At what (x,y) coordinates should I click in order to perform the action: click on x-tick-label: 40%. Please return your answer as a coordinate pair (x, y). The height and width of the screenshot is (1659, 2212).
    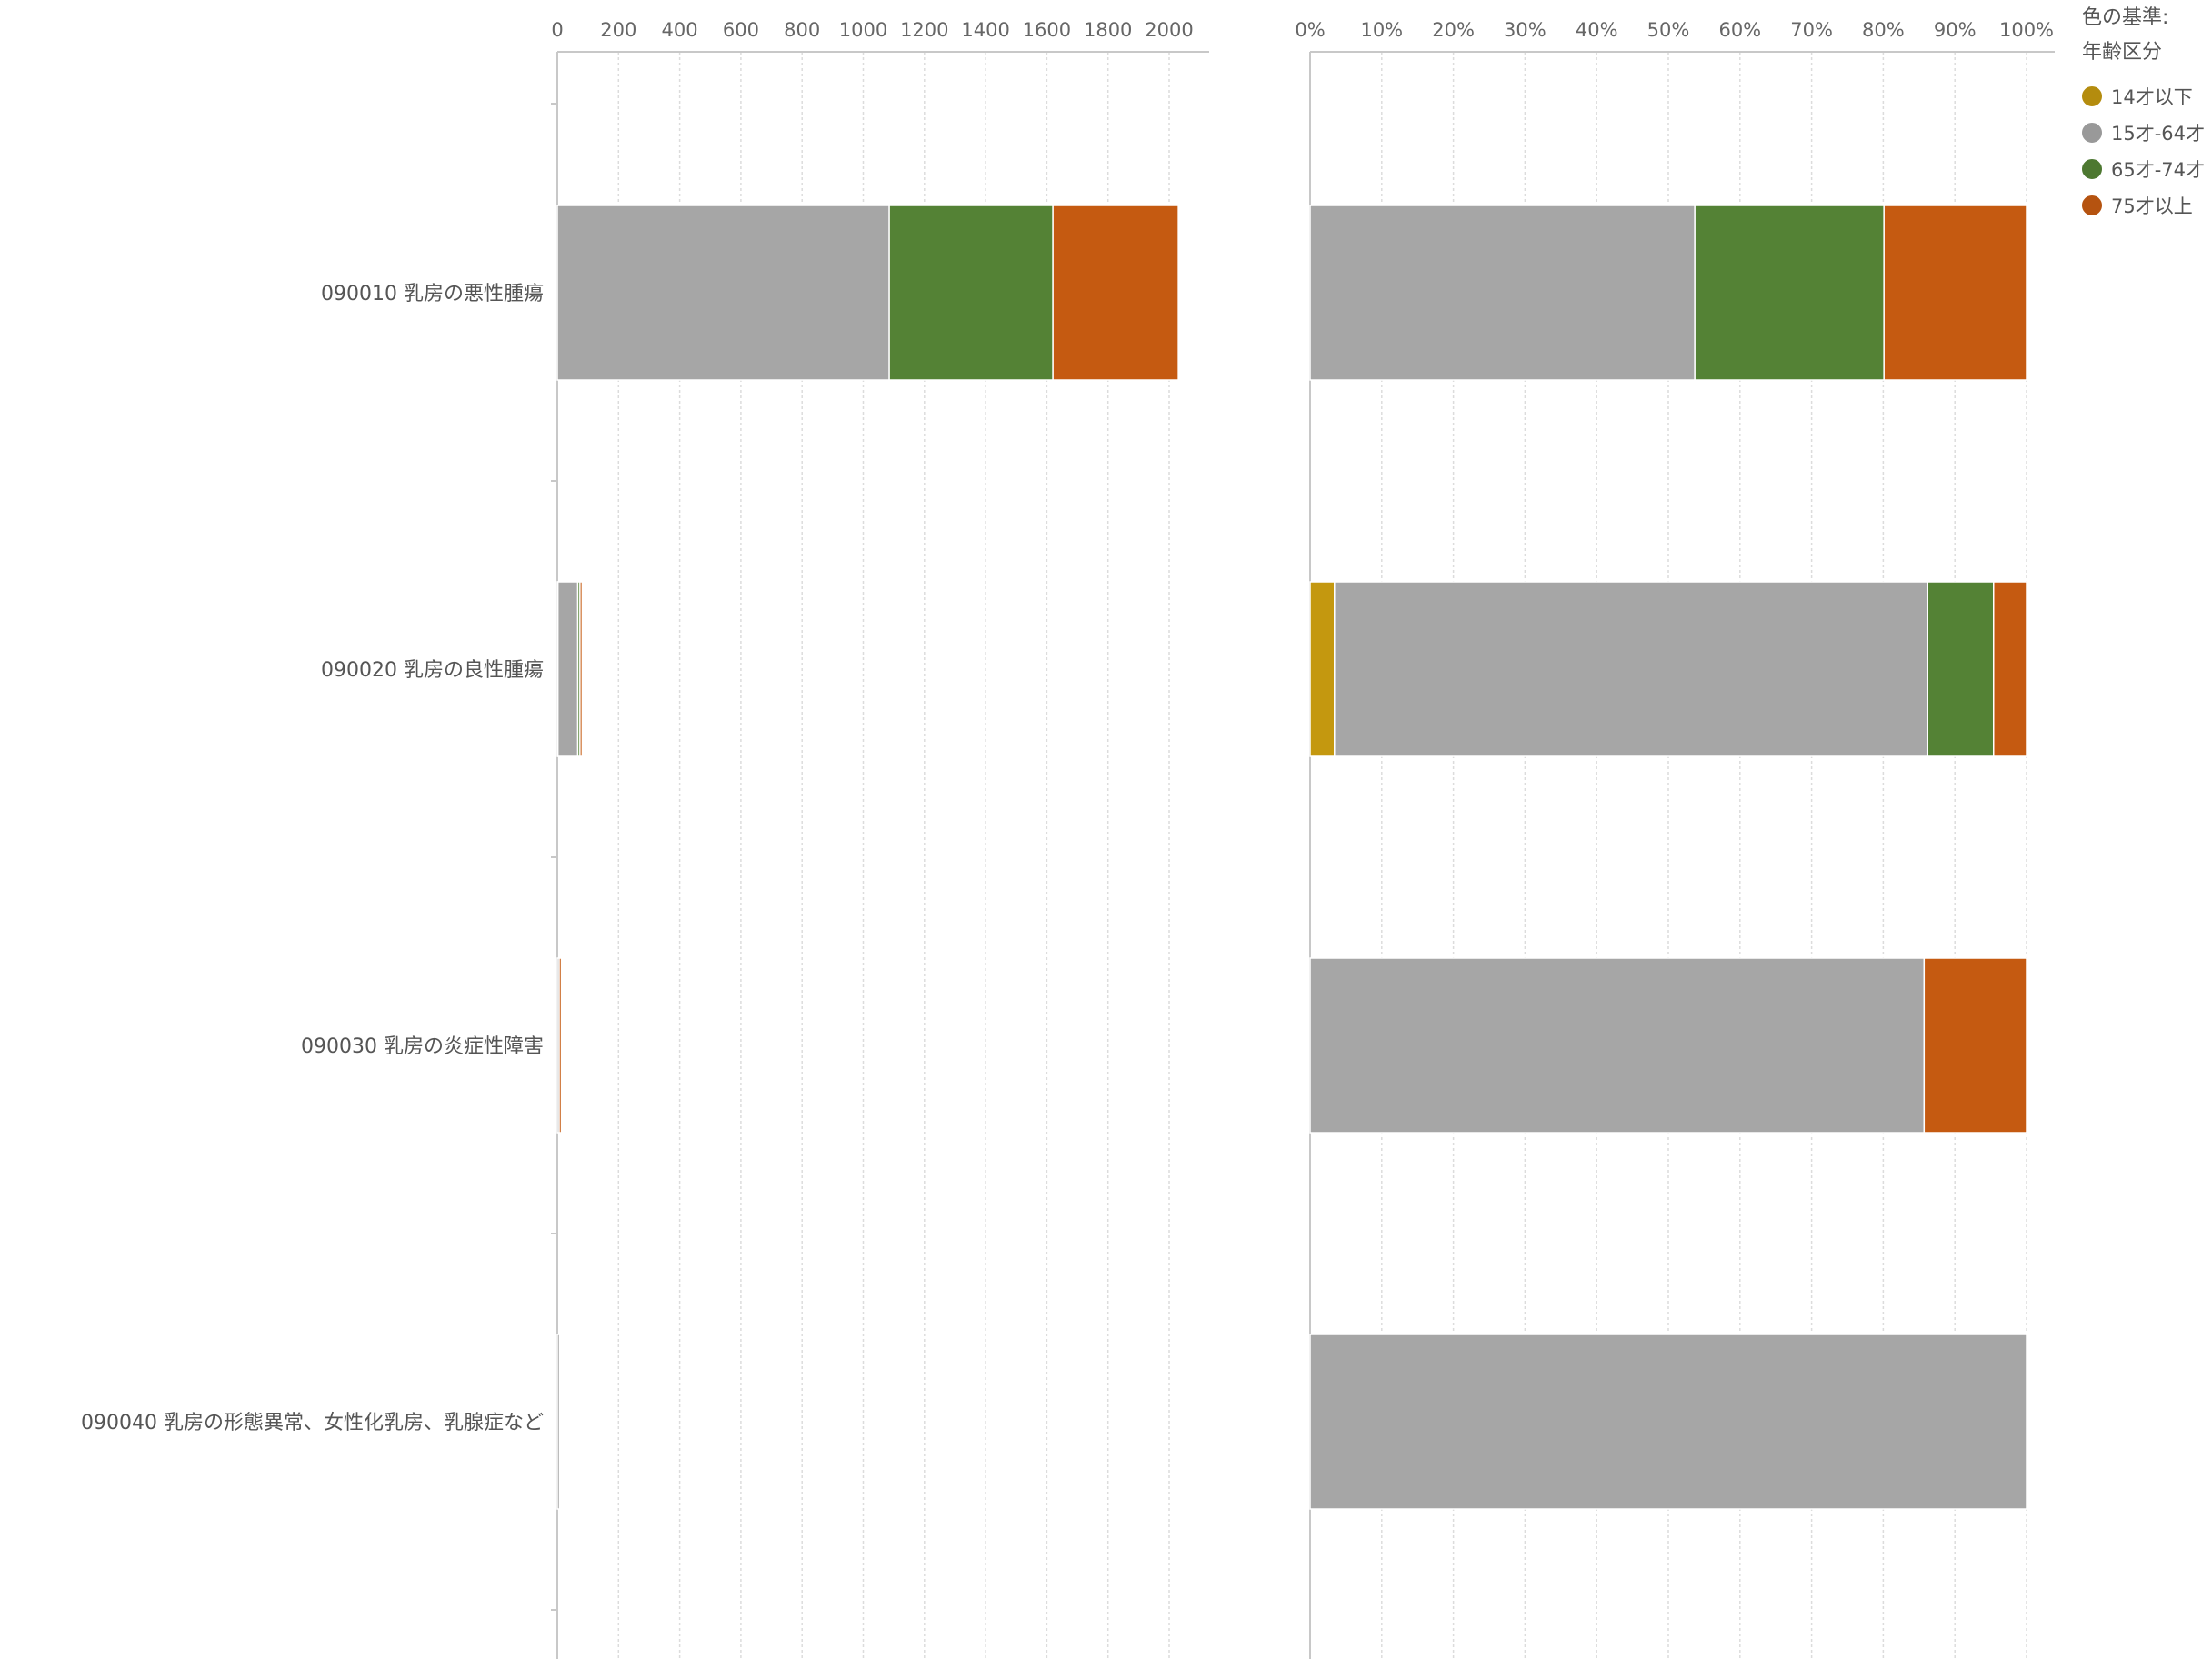
    Looking at the image, I should click on (1597, 30).